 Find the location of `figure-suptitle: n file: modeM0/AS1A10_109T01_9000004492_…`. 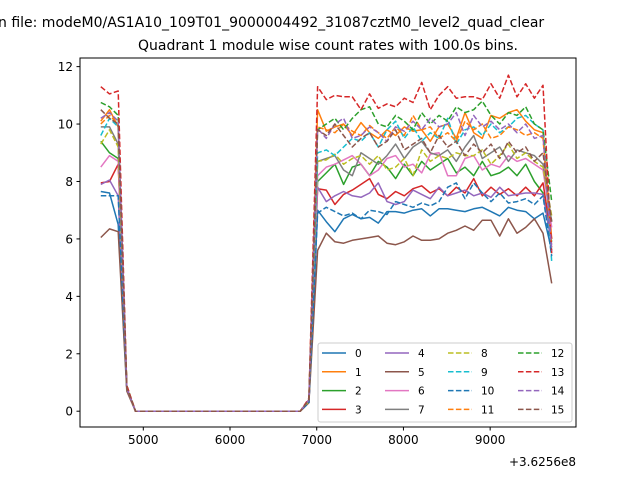

figure-suptitle: n file: modeM0/AS1A10_109T01_9000004492_… is located at coordinates (272, 23).